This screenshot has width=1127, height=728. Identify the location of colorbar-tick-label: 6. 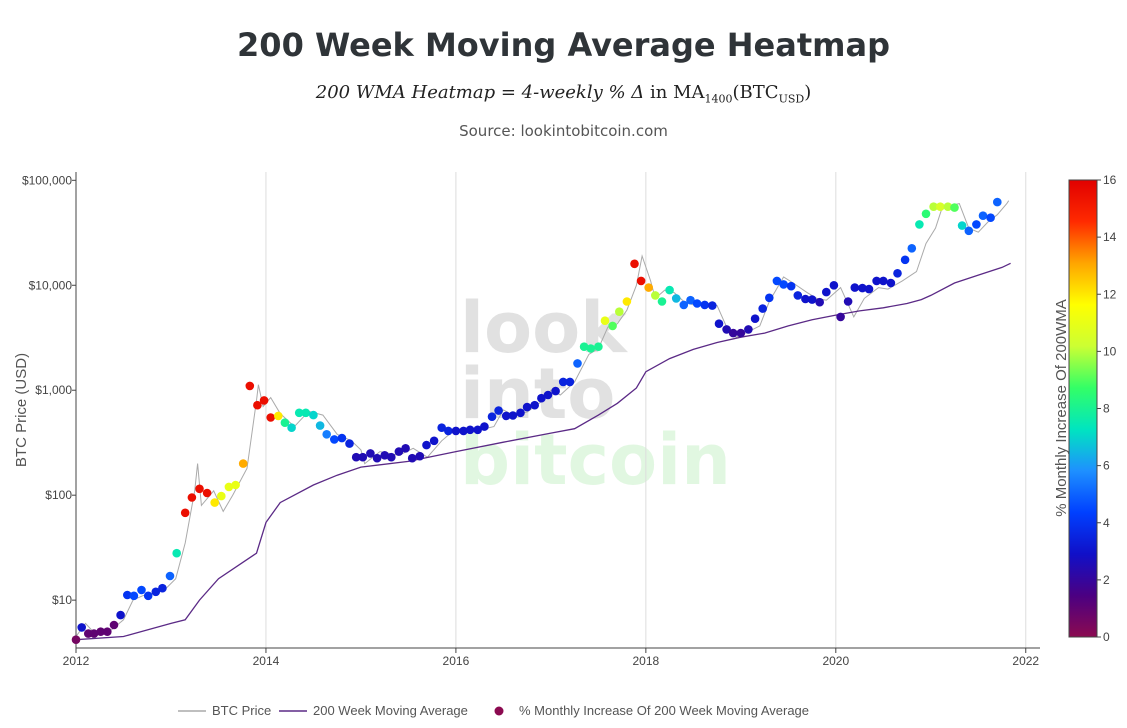
(1106, 466).